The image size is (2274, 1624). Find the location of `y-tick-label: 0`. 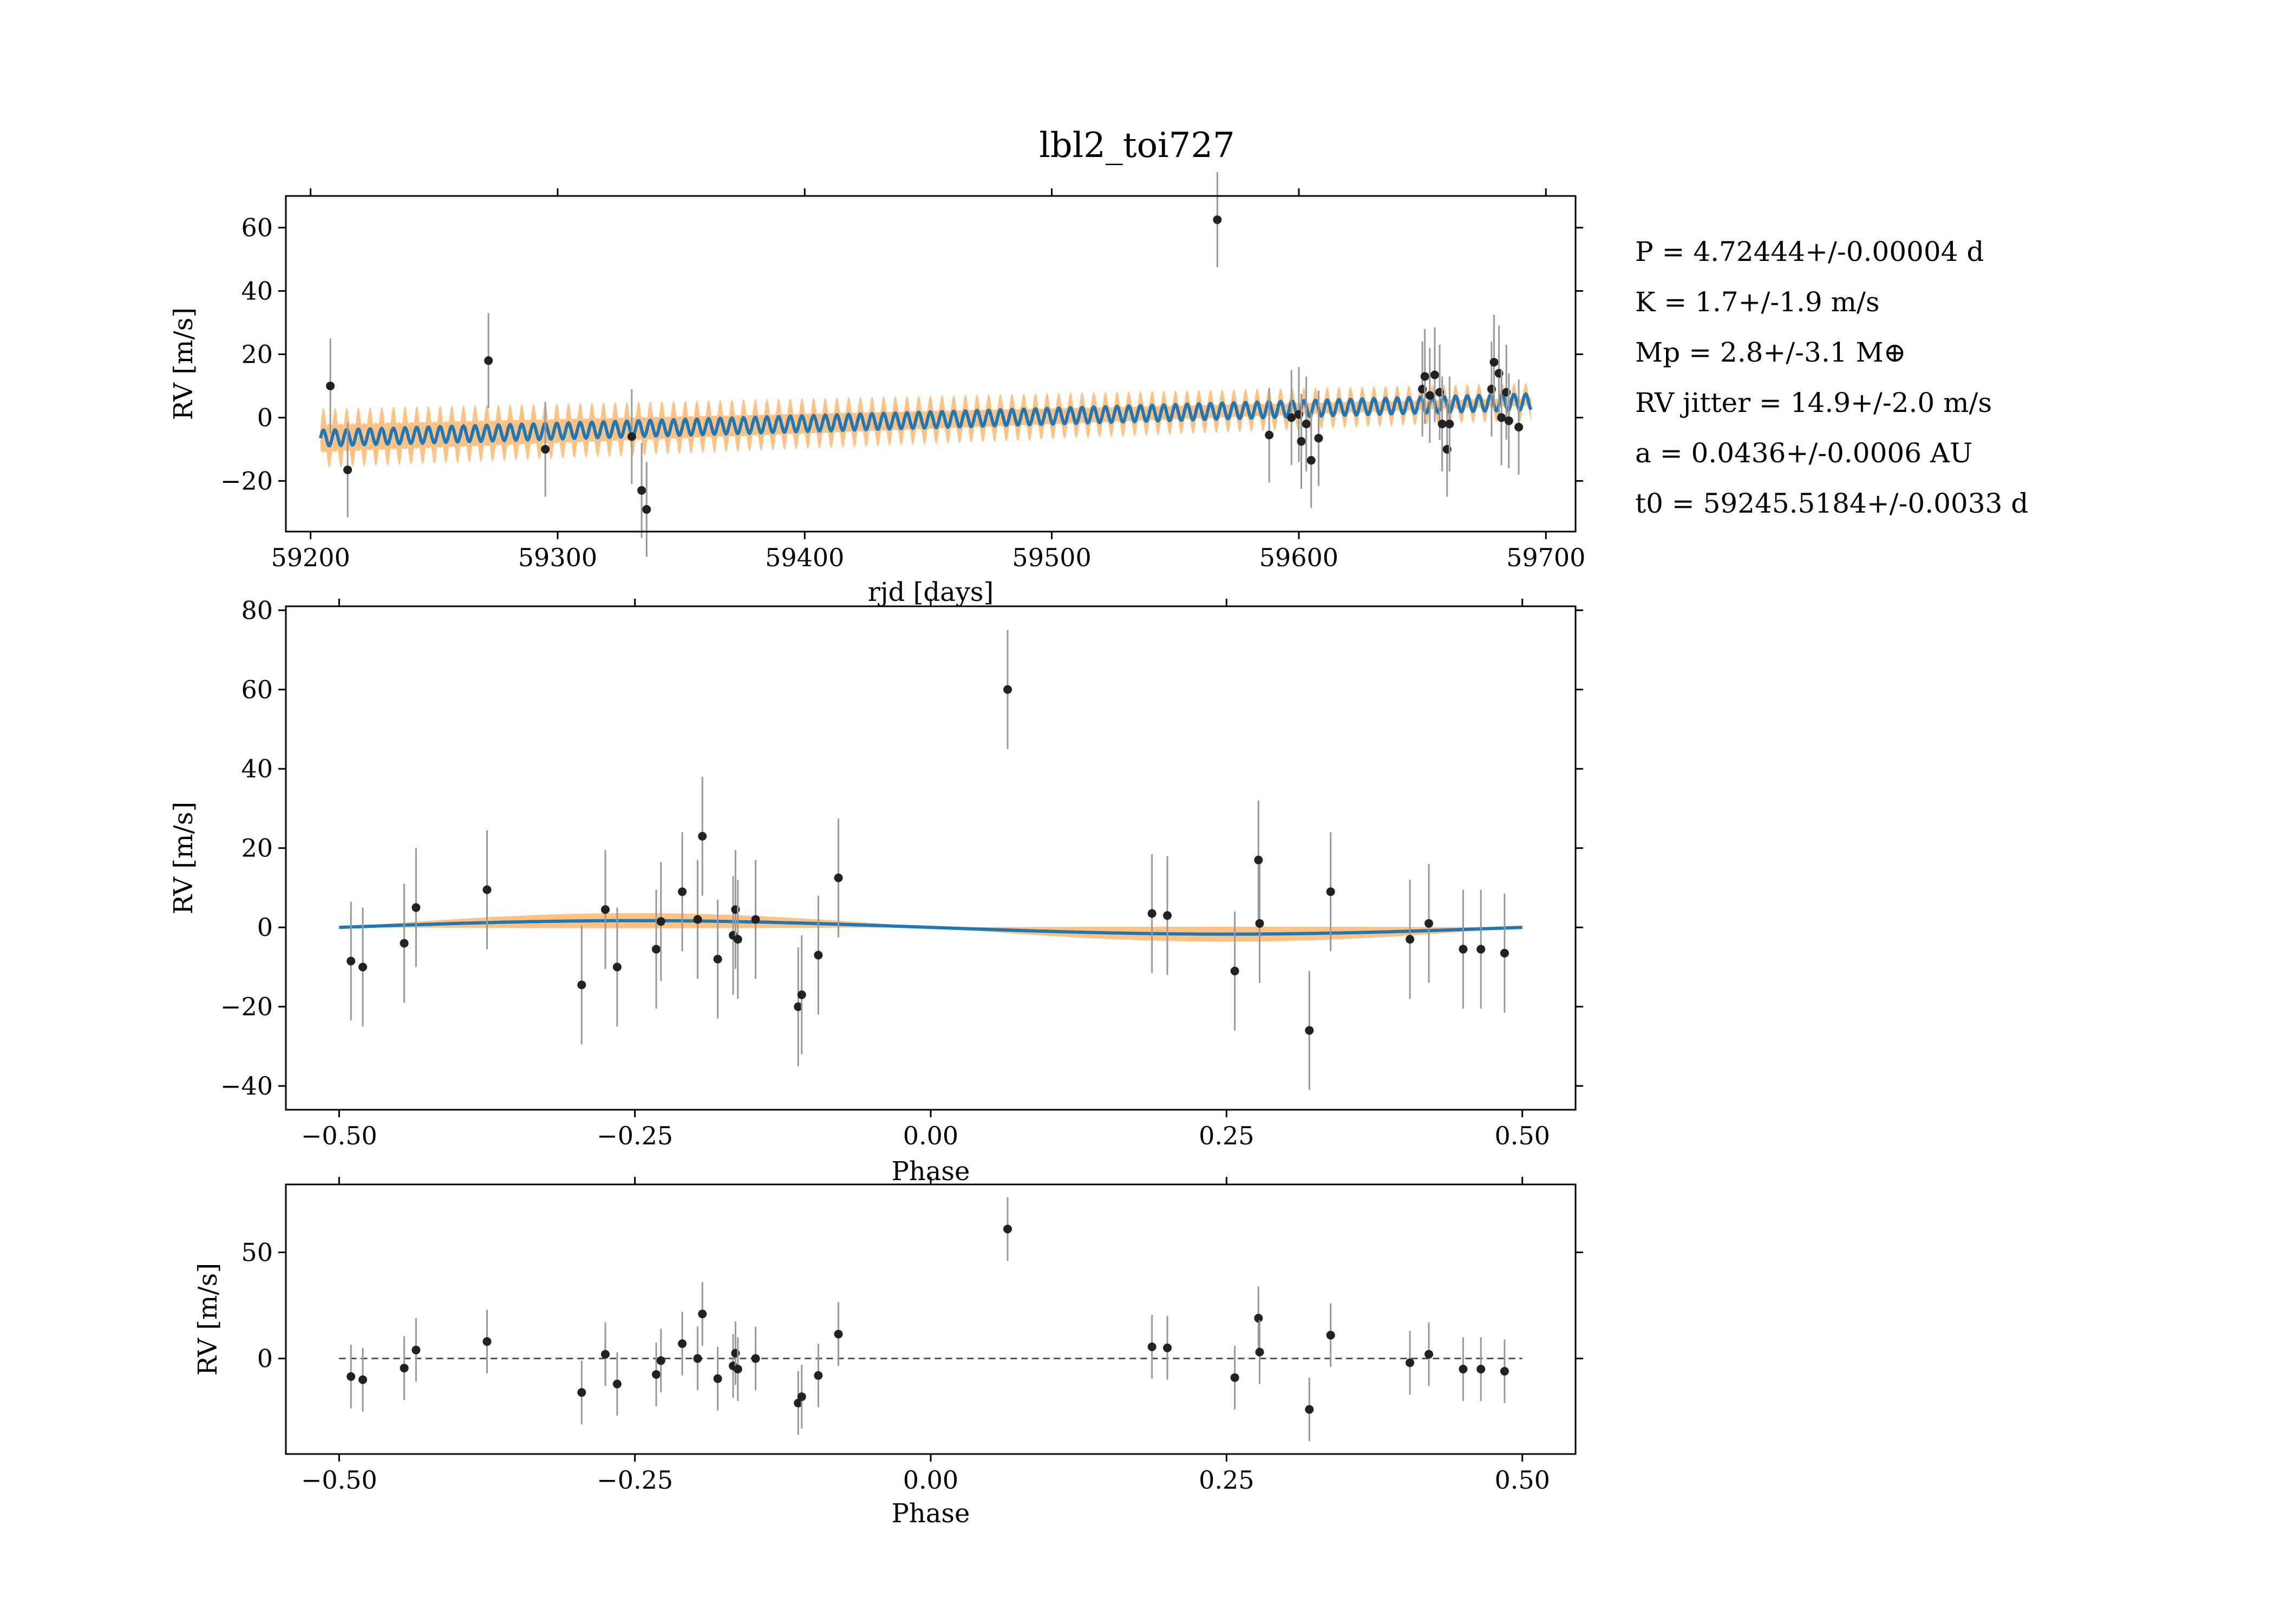

y-tick-label: 0 is located at coordinates (265, 1358).